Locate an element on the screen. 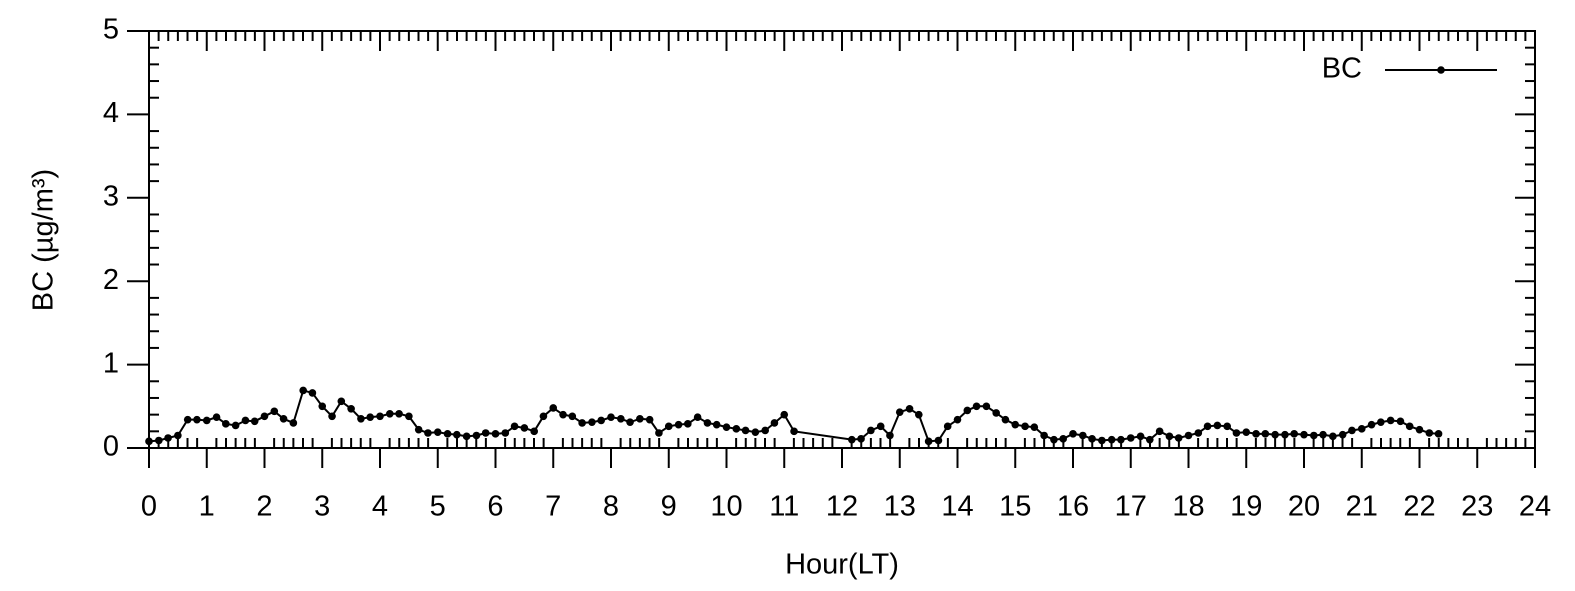 Image resolution: width=1575 pixels, height=591 pixels. x-tick-label: 14 is located at coordinates (957, 507).